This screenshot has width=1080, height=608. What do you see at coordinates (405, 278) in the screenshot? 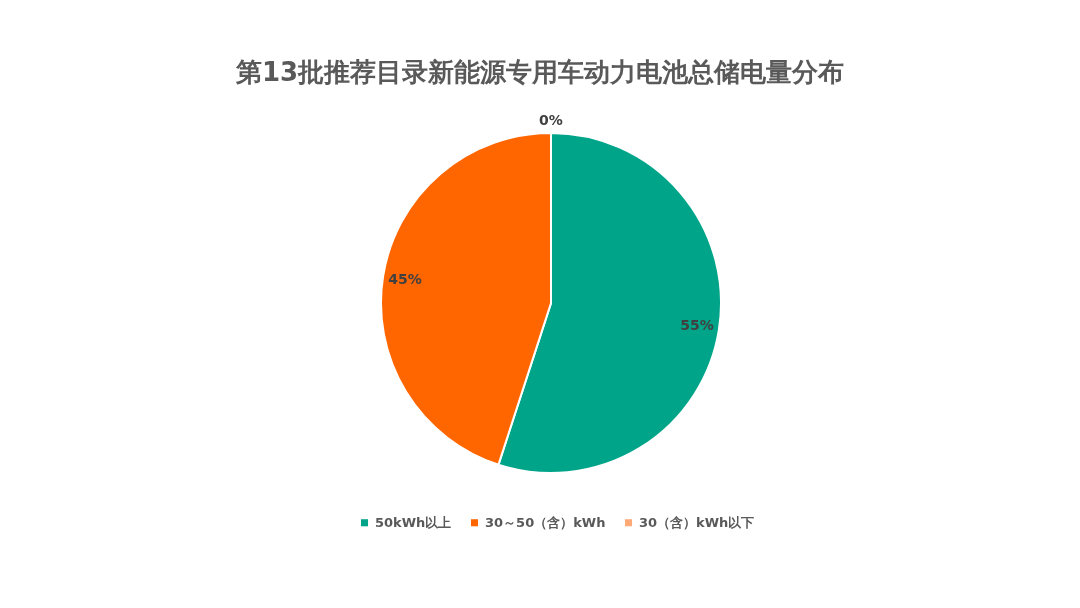
I see `data-label: 45%` at bounding box center [405, 278].